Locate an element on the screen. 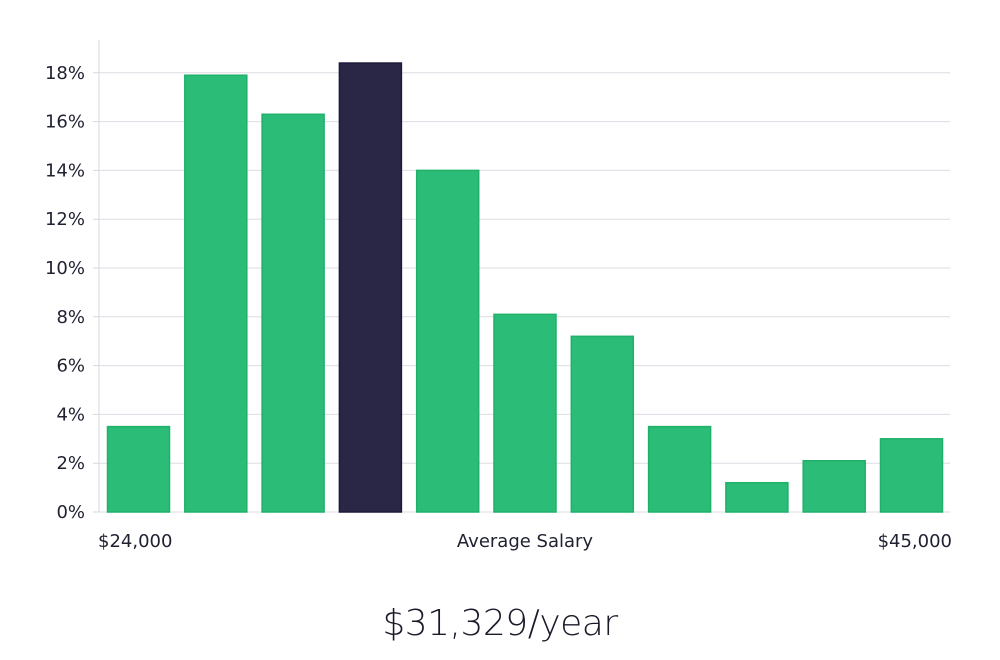 The height and width of the screenshot is (660, 1000). y-axis-ticks: 0% 2% 4% 6% 8% 10% 12% 14% 16% 18% is located at coordinates (72, 293).